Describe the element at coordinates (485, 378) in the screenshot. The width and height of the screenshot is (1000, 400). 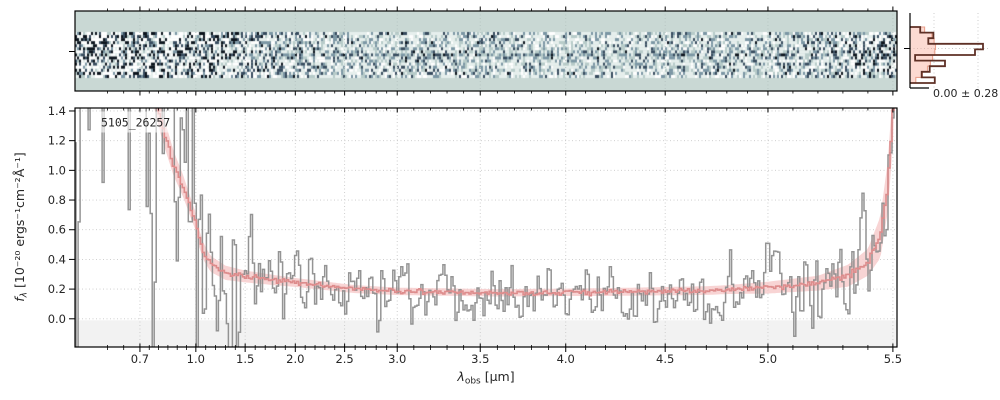
I see `x-axis-title: λobs [μm]` at that location.